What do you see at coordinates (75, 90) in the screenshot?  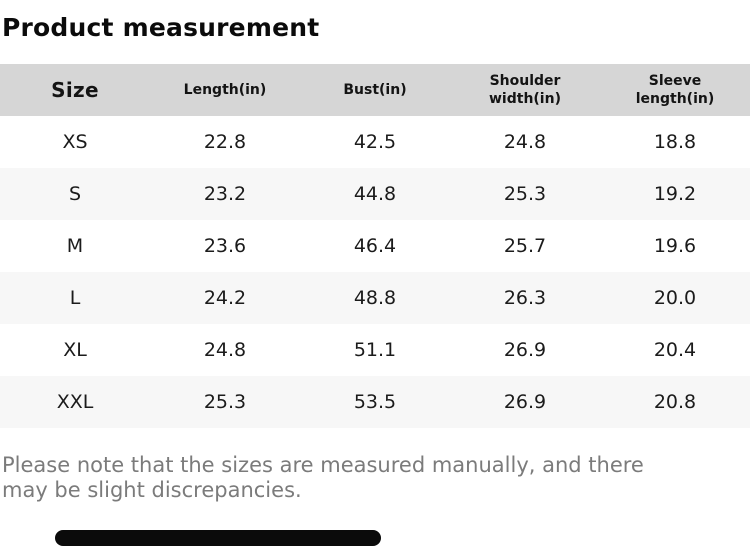 I see `header-size: Size` at bounding box center [75, 90].